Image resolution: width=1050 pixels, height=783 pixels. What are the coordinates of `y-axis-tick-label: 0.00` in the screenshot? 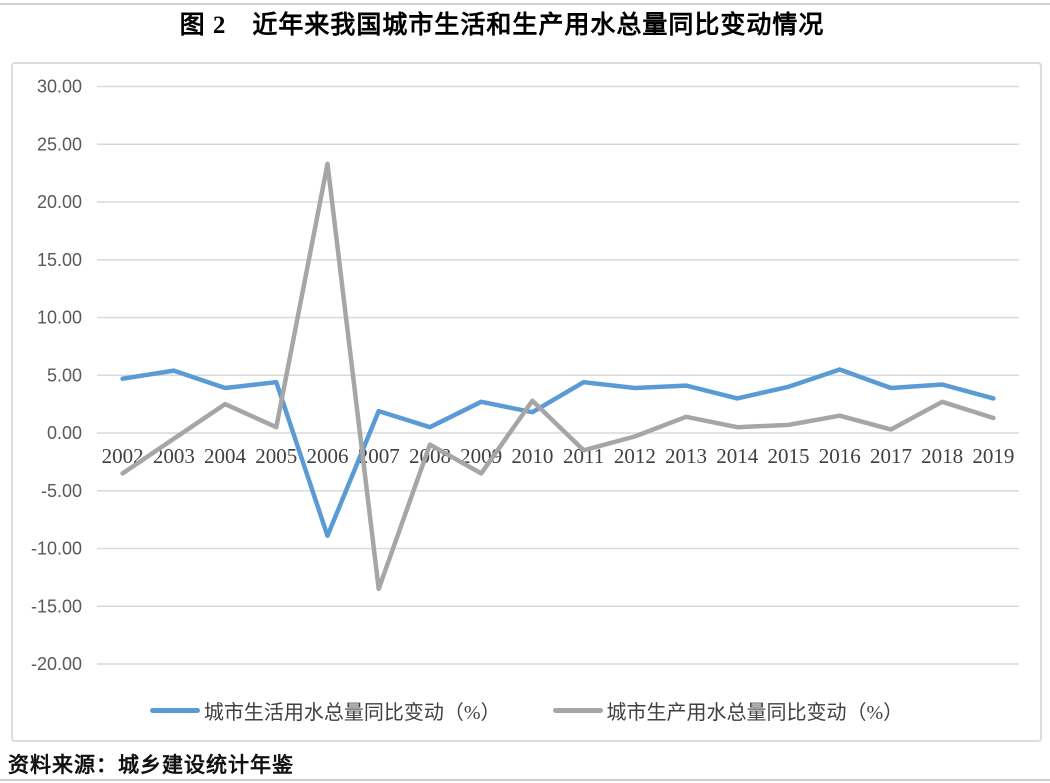 It's located at (64, 433).